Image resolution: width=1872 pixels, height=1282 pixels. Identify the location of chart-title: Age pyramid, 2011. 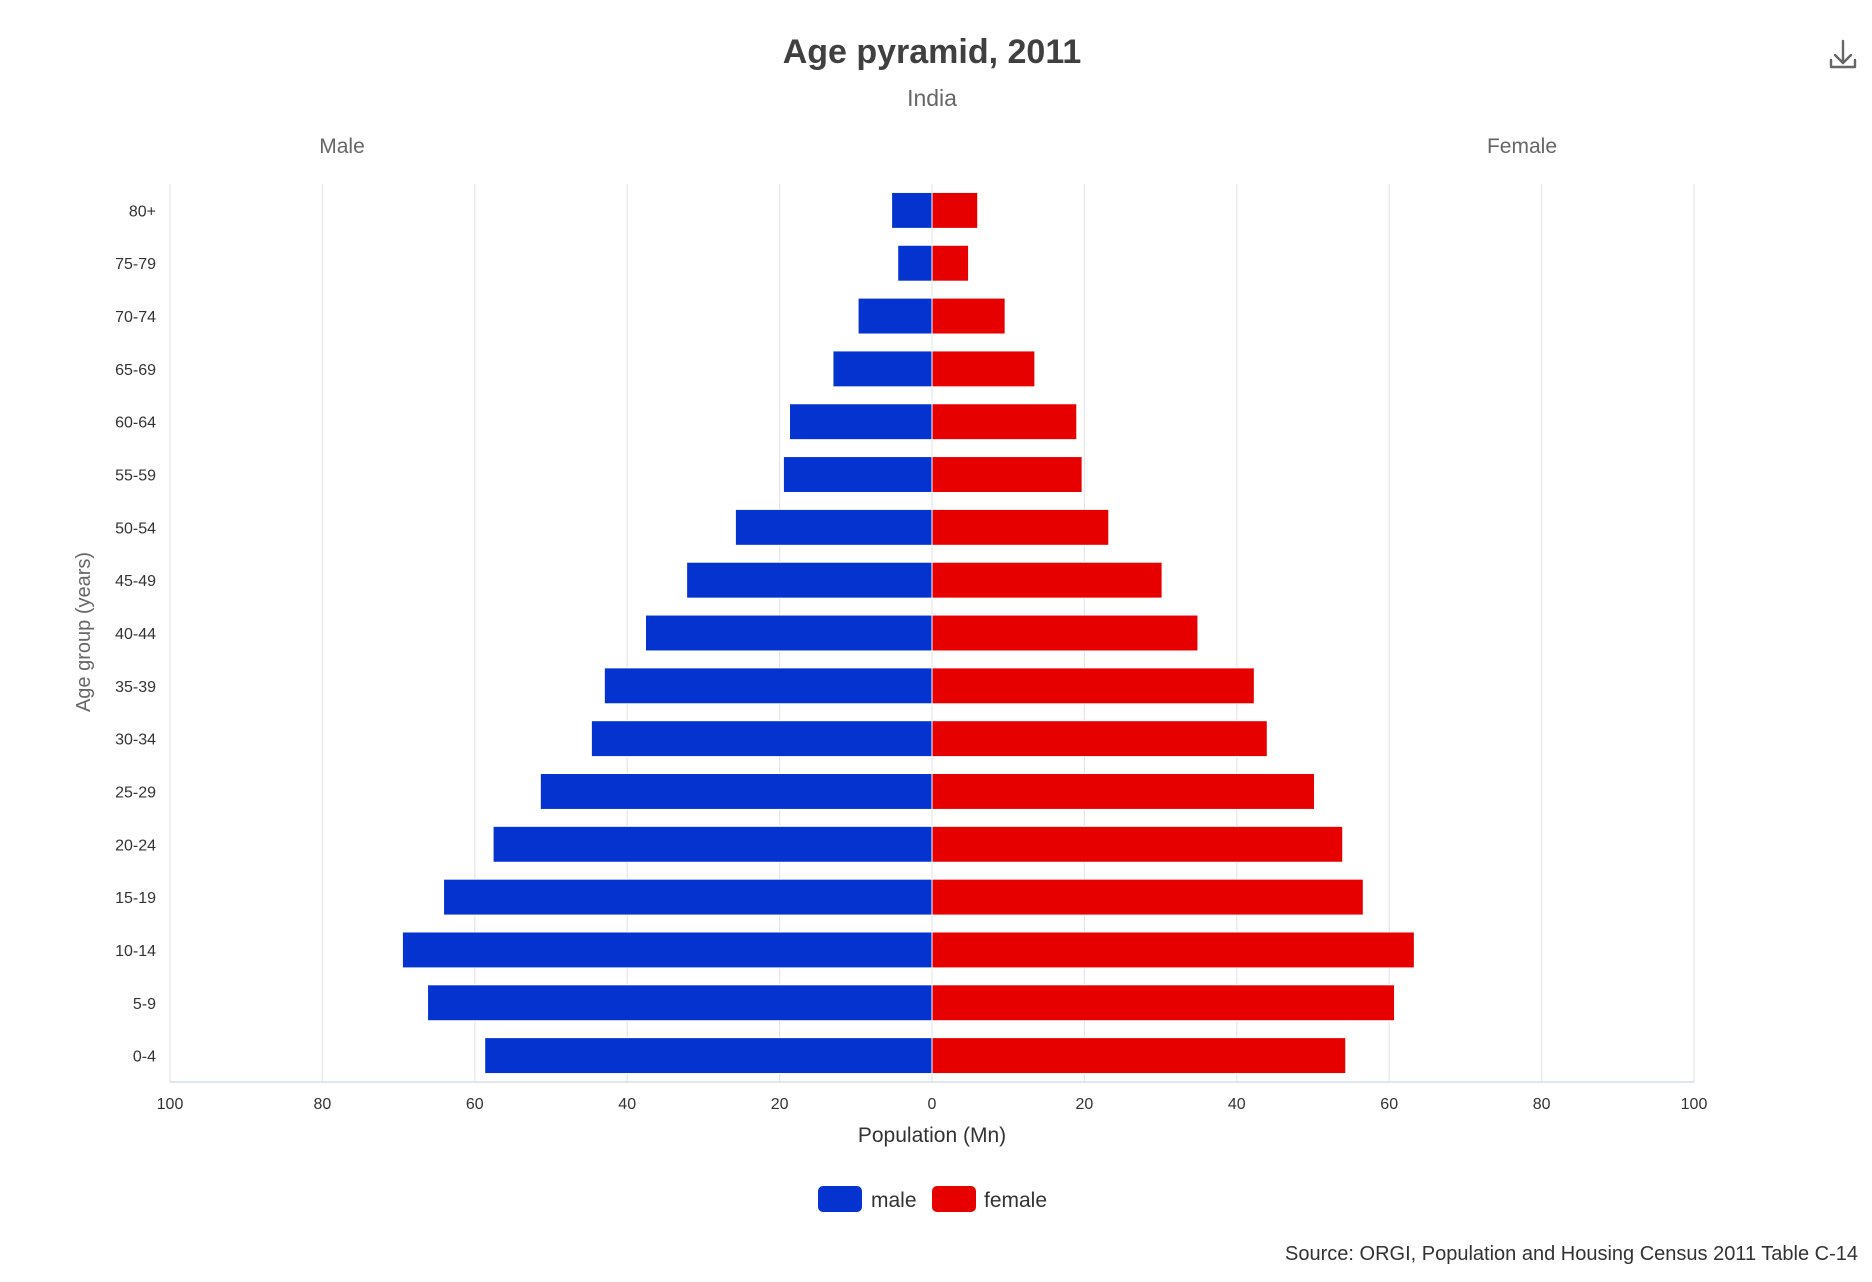
(932, 52).